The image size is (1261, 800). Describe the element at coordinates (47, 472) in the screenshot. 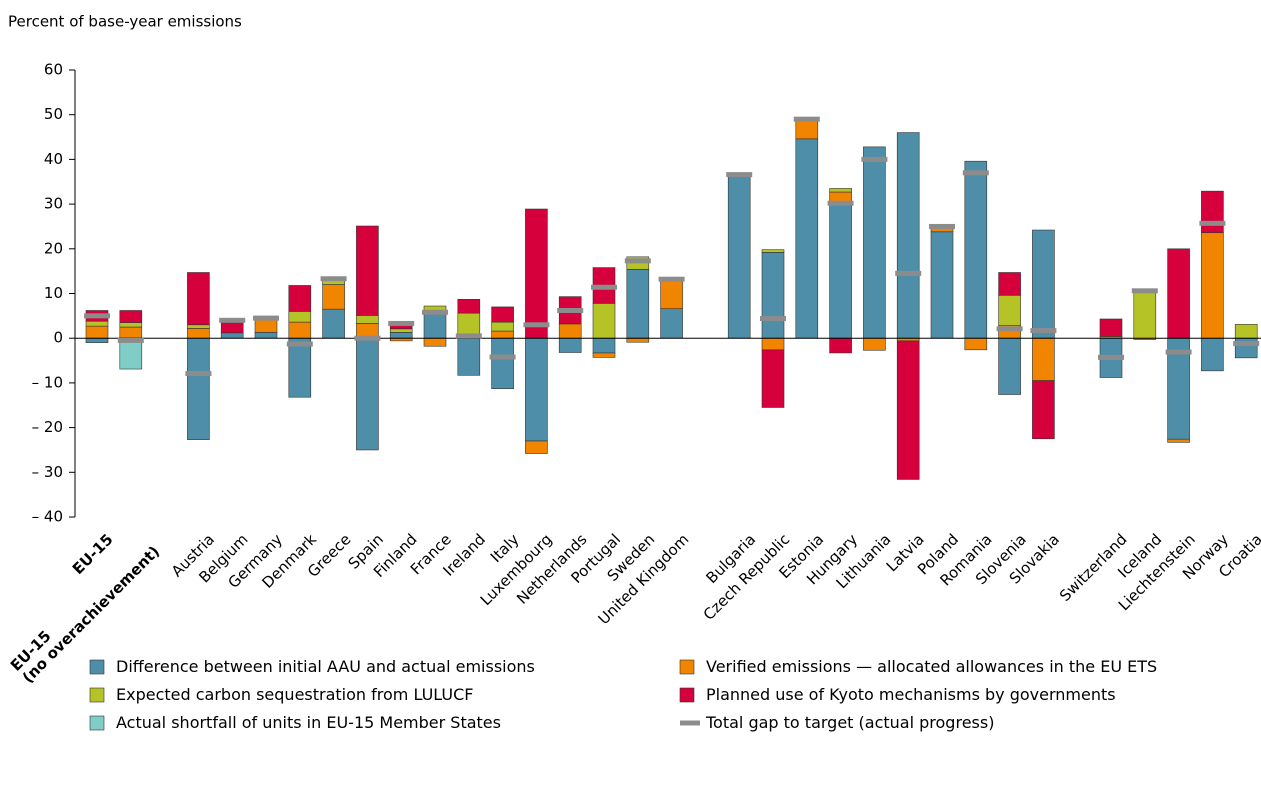

I see `y-tick-label: – 30` at that location.